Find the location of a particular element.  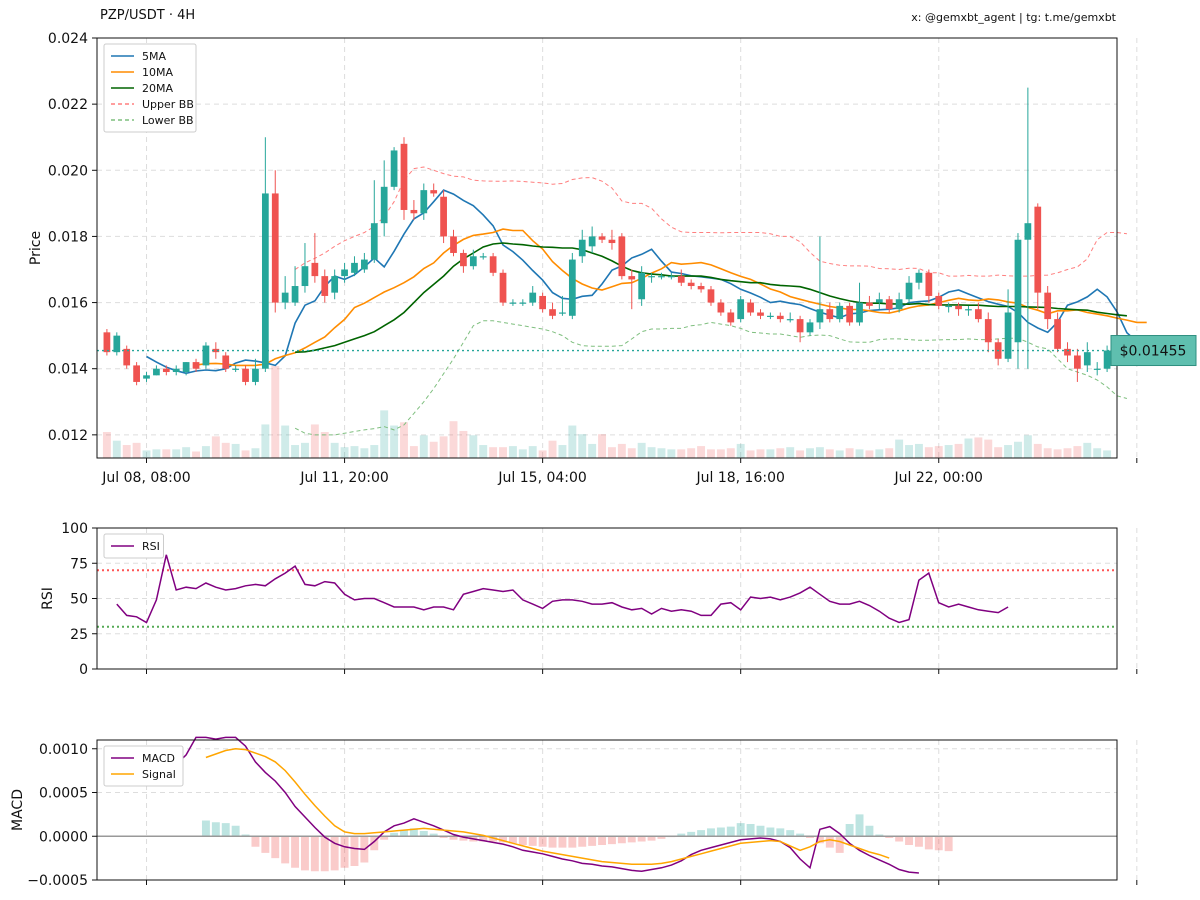

legend-label: 20MA is located at coordinates (157, 88).